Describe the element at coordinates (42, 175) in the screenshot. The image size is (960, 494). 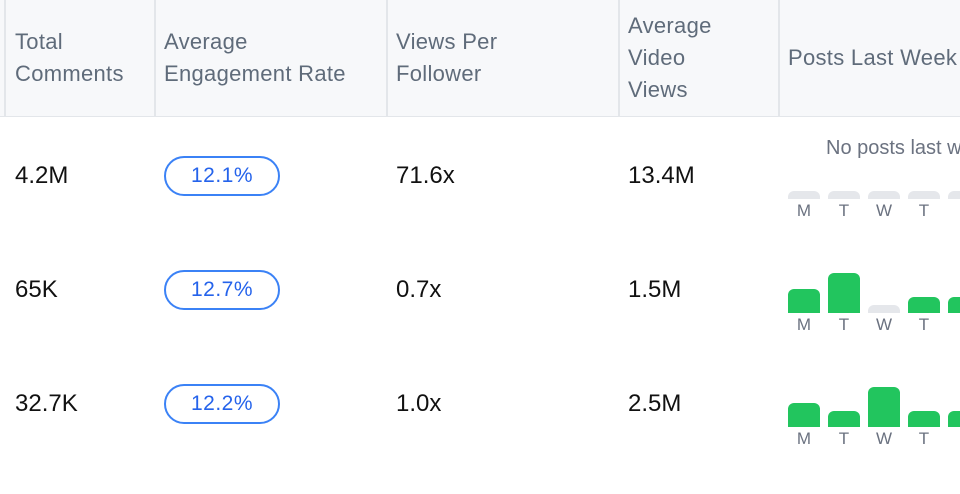
I see `total-comments: 4.2M` at that location.